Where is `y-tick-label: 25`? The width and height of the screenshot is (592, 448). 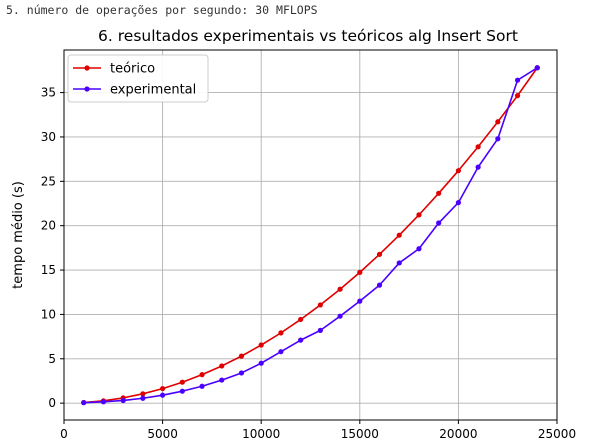
y-tick-label: 25 is located at coordinates (48, 181).